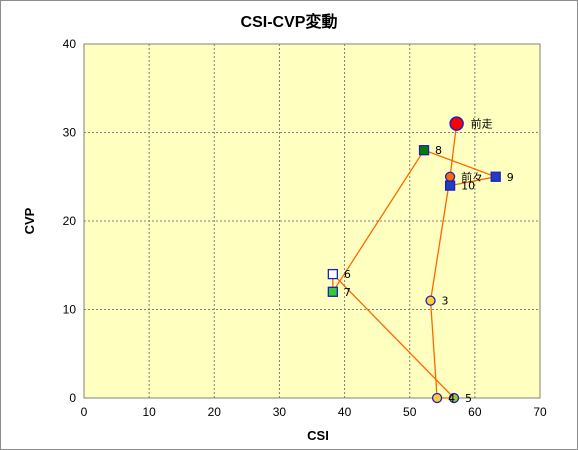 This screenshot has width=578, height=450. I want to click on y-axis-ticks: 0 10 20 30 40, so click(70, 221).